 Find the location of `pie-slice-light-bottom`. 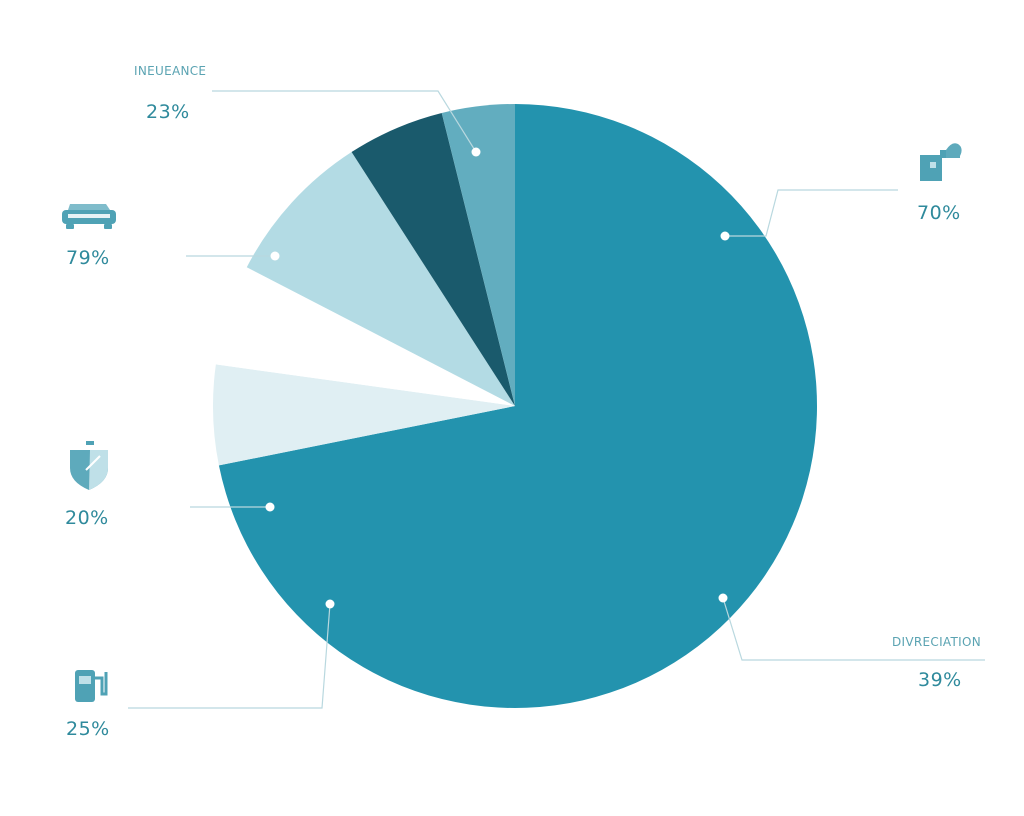

pie-slice-light-bottom is located at coordinates (364, 415).